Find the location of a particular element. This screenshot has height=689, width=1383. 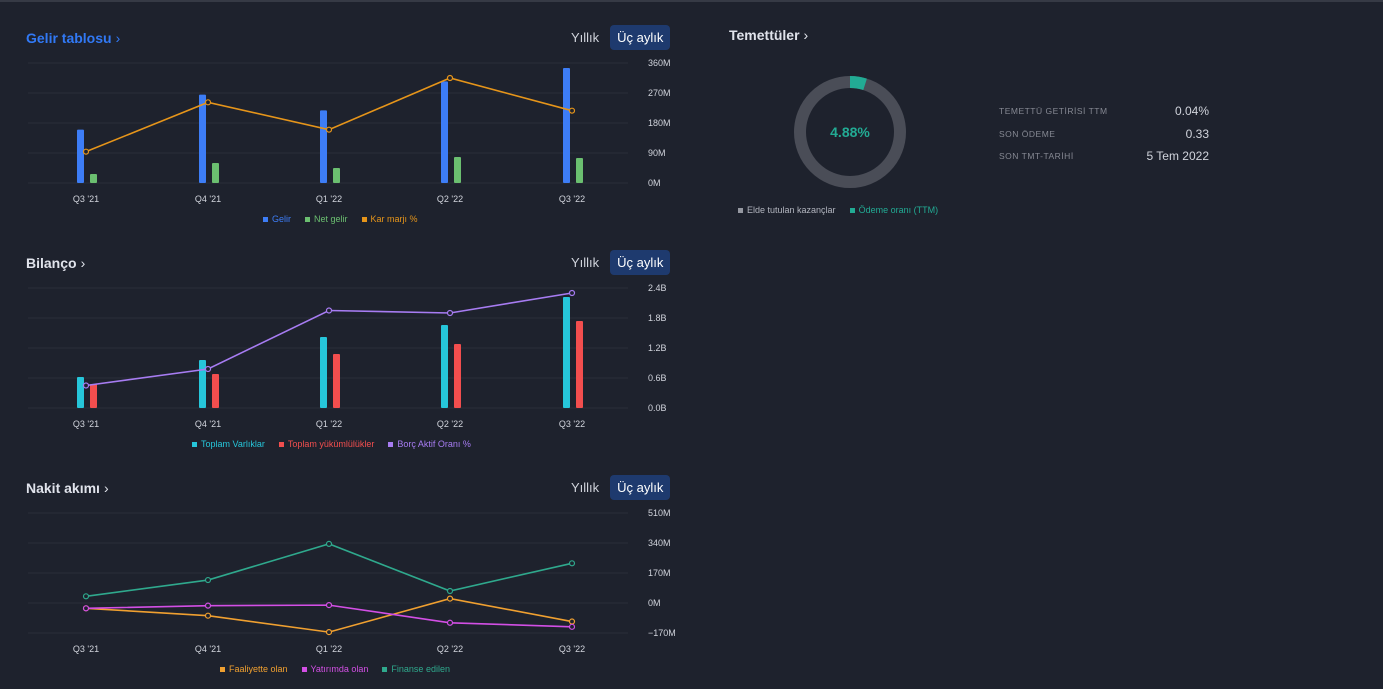

stat-value: 0.33 is located at coordinates (1197, 133).